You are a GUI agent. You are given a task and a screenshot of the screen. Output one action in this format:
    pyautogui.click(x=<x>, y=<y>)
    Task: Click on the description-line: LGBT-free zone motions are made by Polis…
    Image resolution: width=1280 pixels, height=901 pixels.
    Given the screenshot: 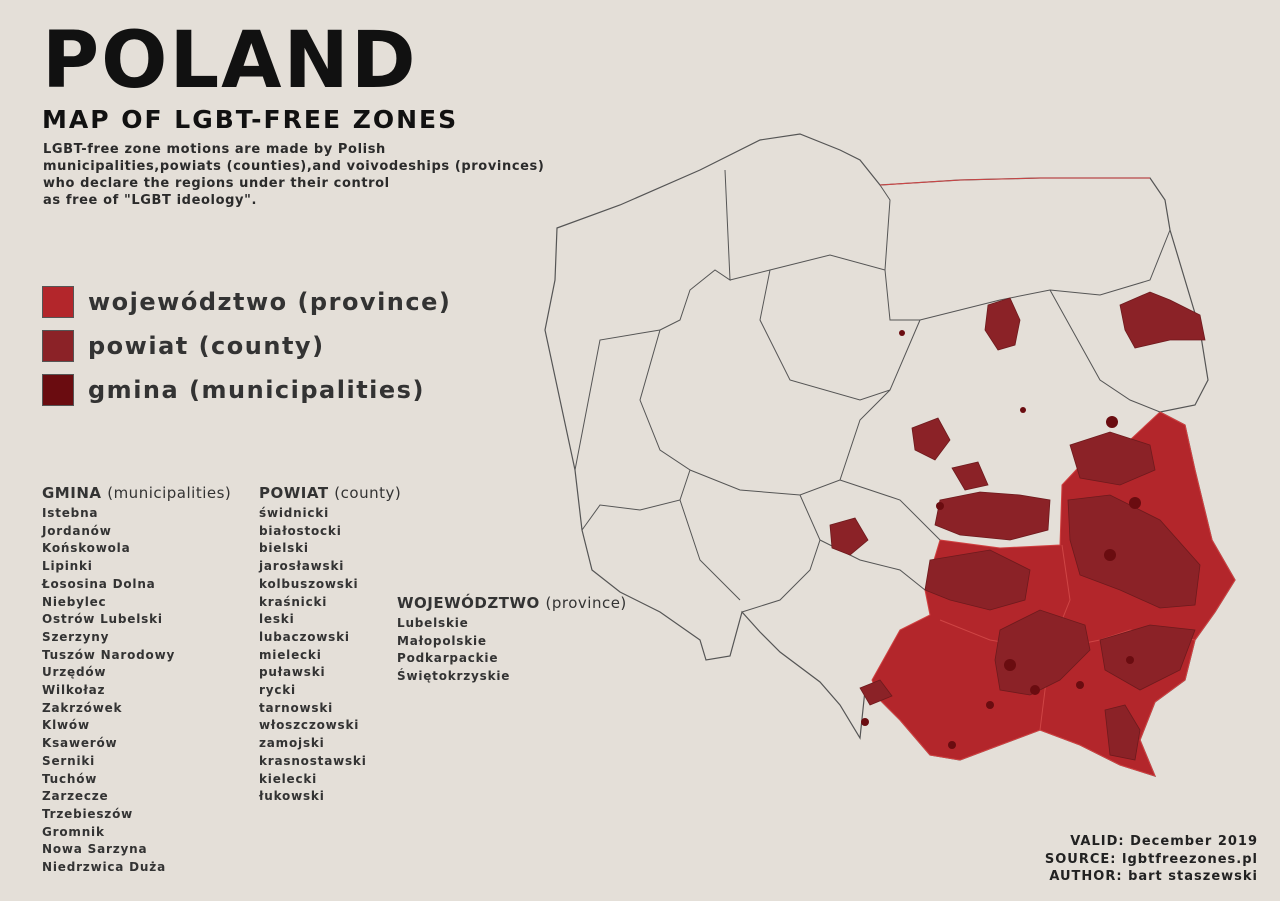 What is the action you would take?
    pyautogui.click(x=214, y=149)
    